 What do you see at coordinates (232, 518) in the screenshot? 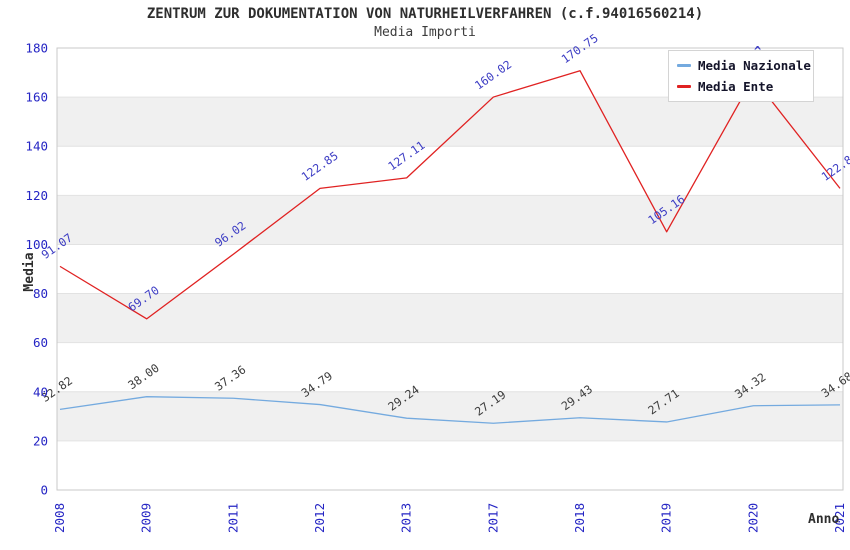
I see `x-tick-label: 2011` at bounding box center [232, 518].